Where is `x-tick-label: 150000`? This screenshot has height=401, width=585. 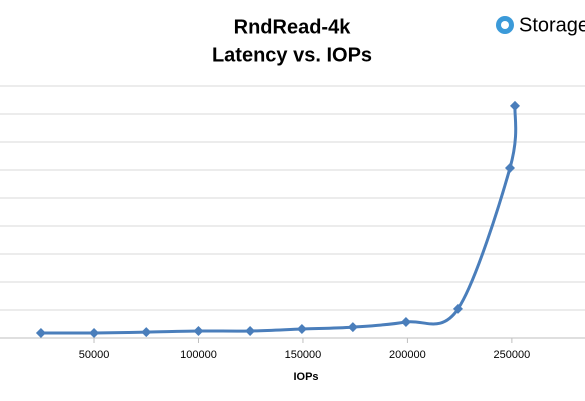
x-tick-label: 150000 is located at coordinates (303, 355).